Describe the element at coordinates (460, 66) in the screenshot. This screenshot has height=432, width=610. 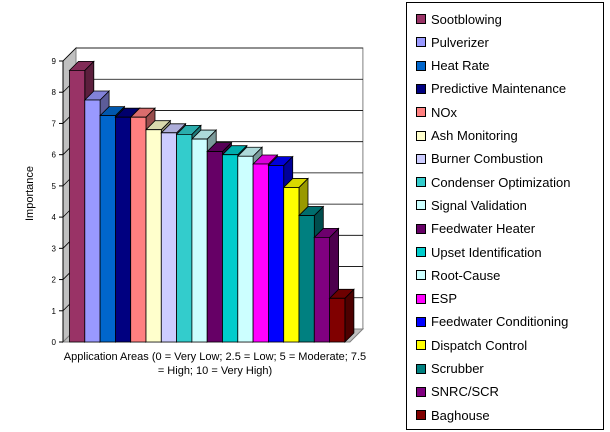
I see `legend-label: Heat Rate` at that location.